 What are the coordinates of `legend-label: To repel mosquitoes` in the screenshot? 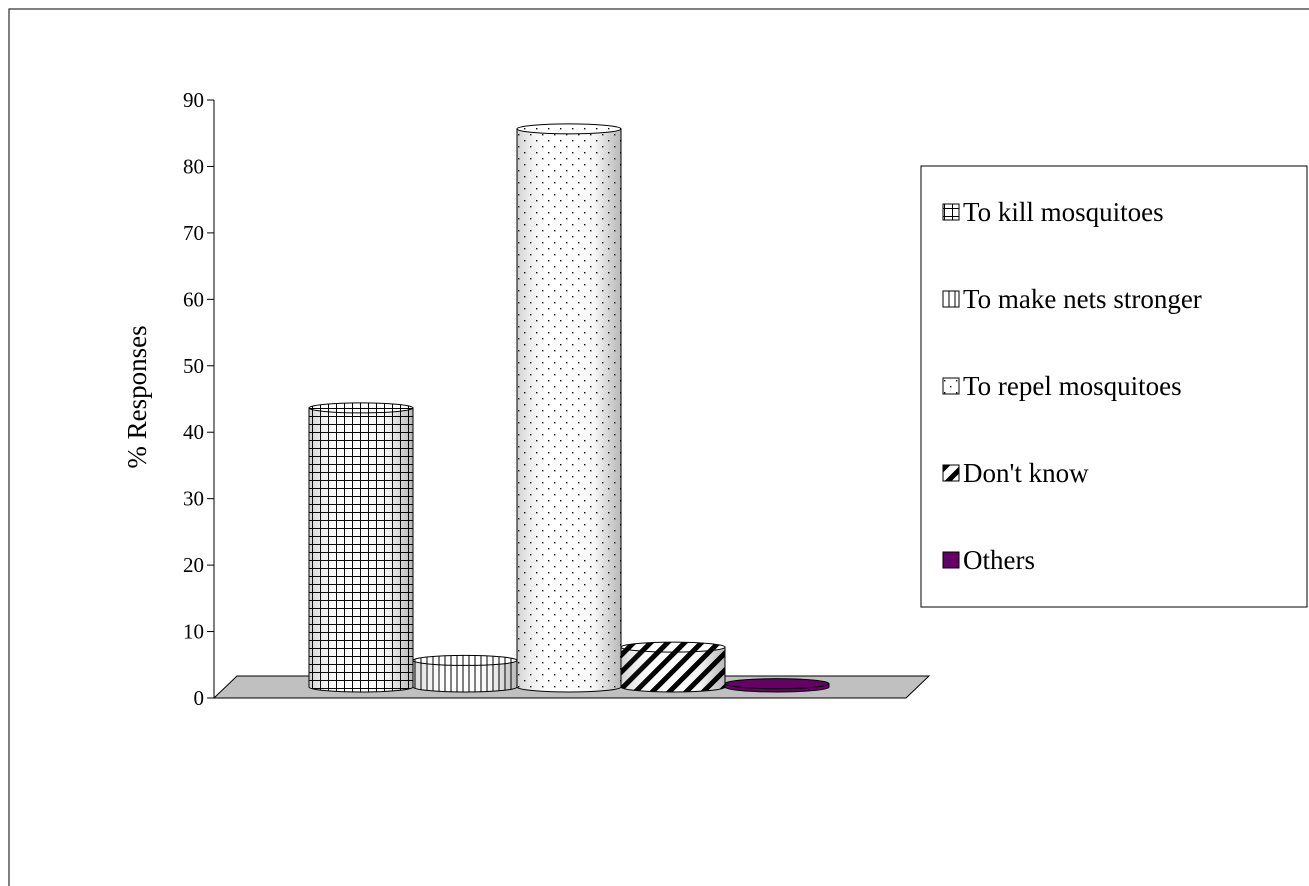 It's located at (1072, 386).